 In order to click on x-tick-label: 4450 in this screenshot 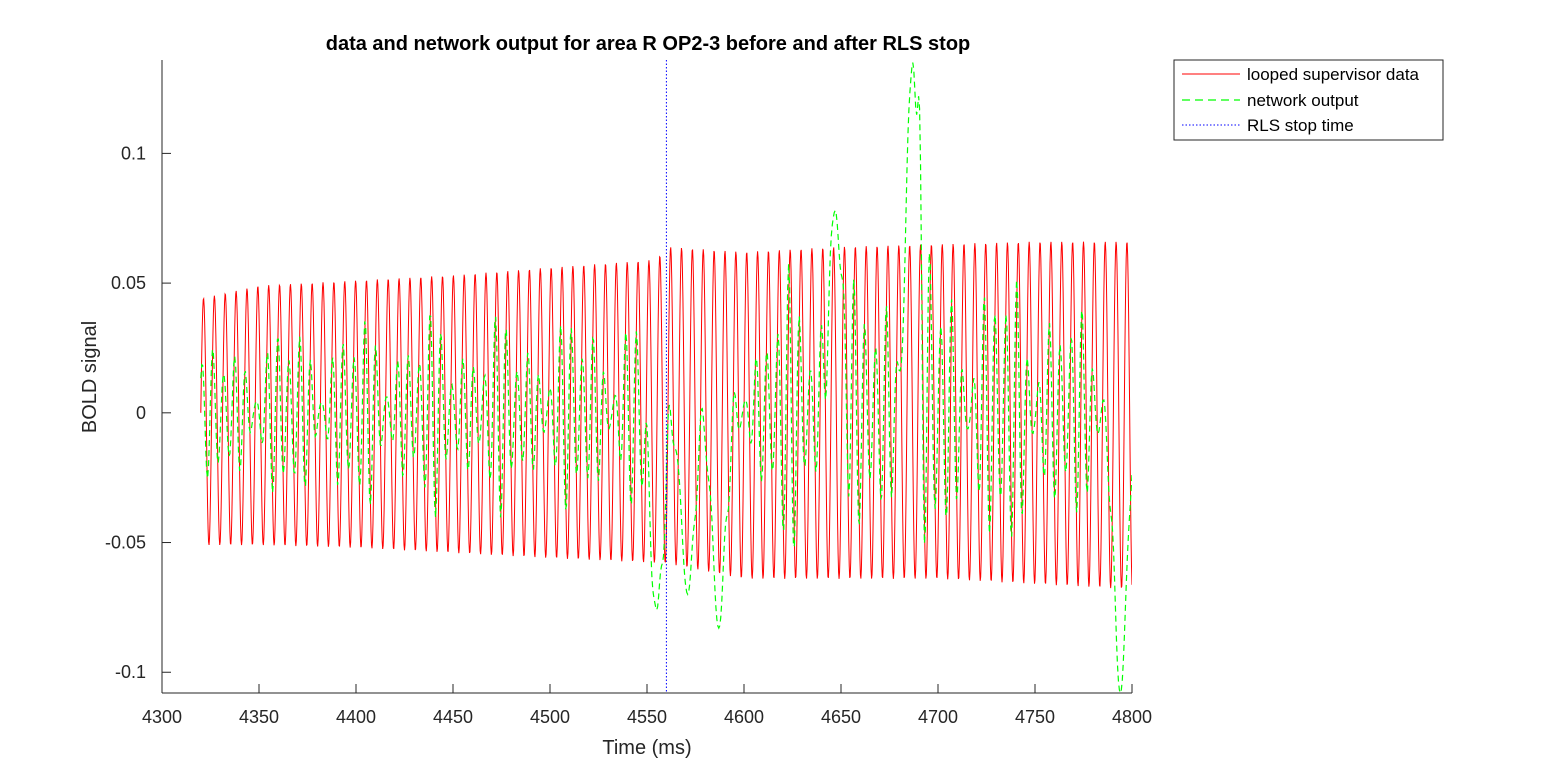, I will do `click(453, 717)`.